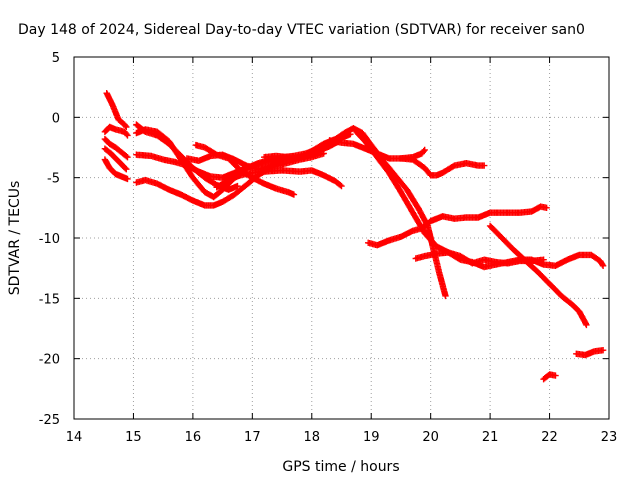 Image resolution: width=640 pixels, height=480 pixels. What do you see at coordinates (609, 437) in the screenshot?
I see `x-tick-label: 23` at bounding box center [609, 437].